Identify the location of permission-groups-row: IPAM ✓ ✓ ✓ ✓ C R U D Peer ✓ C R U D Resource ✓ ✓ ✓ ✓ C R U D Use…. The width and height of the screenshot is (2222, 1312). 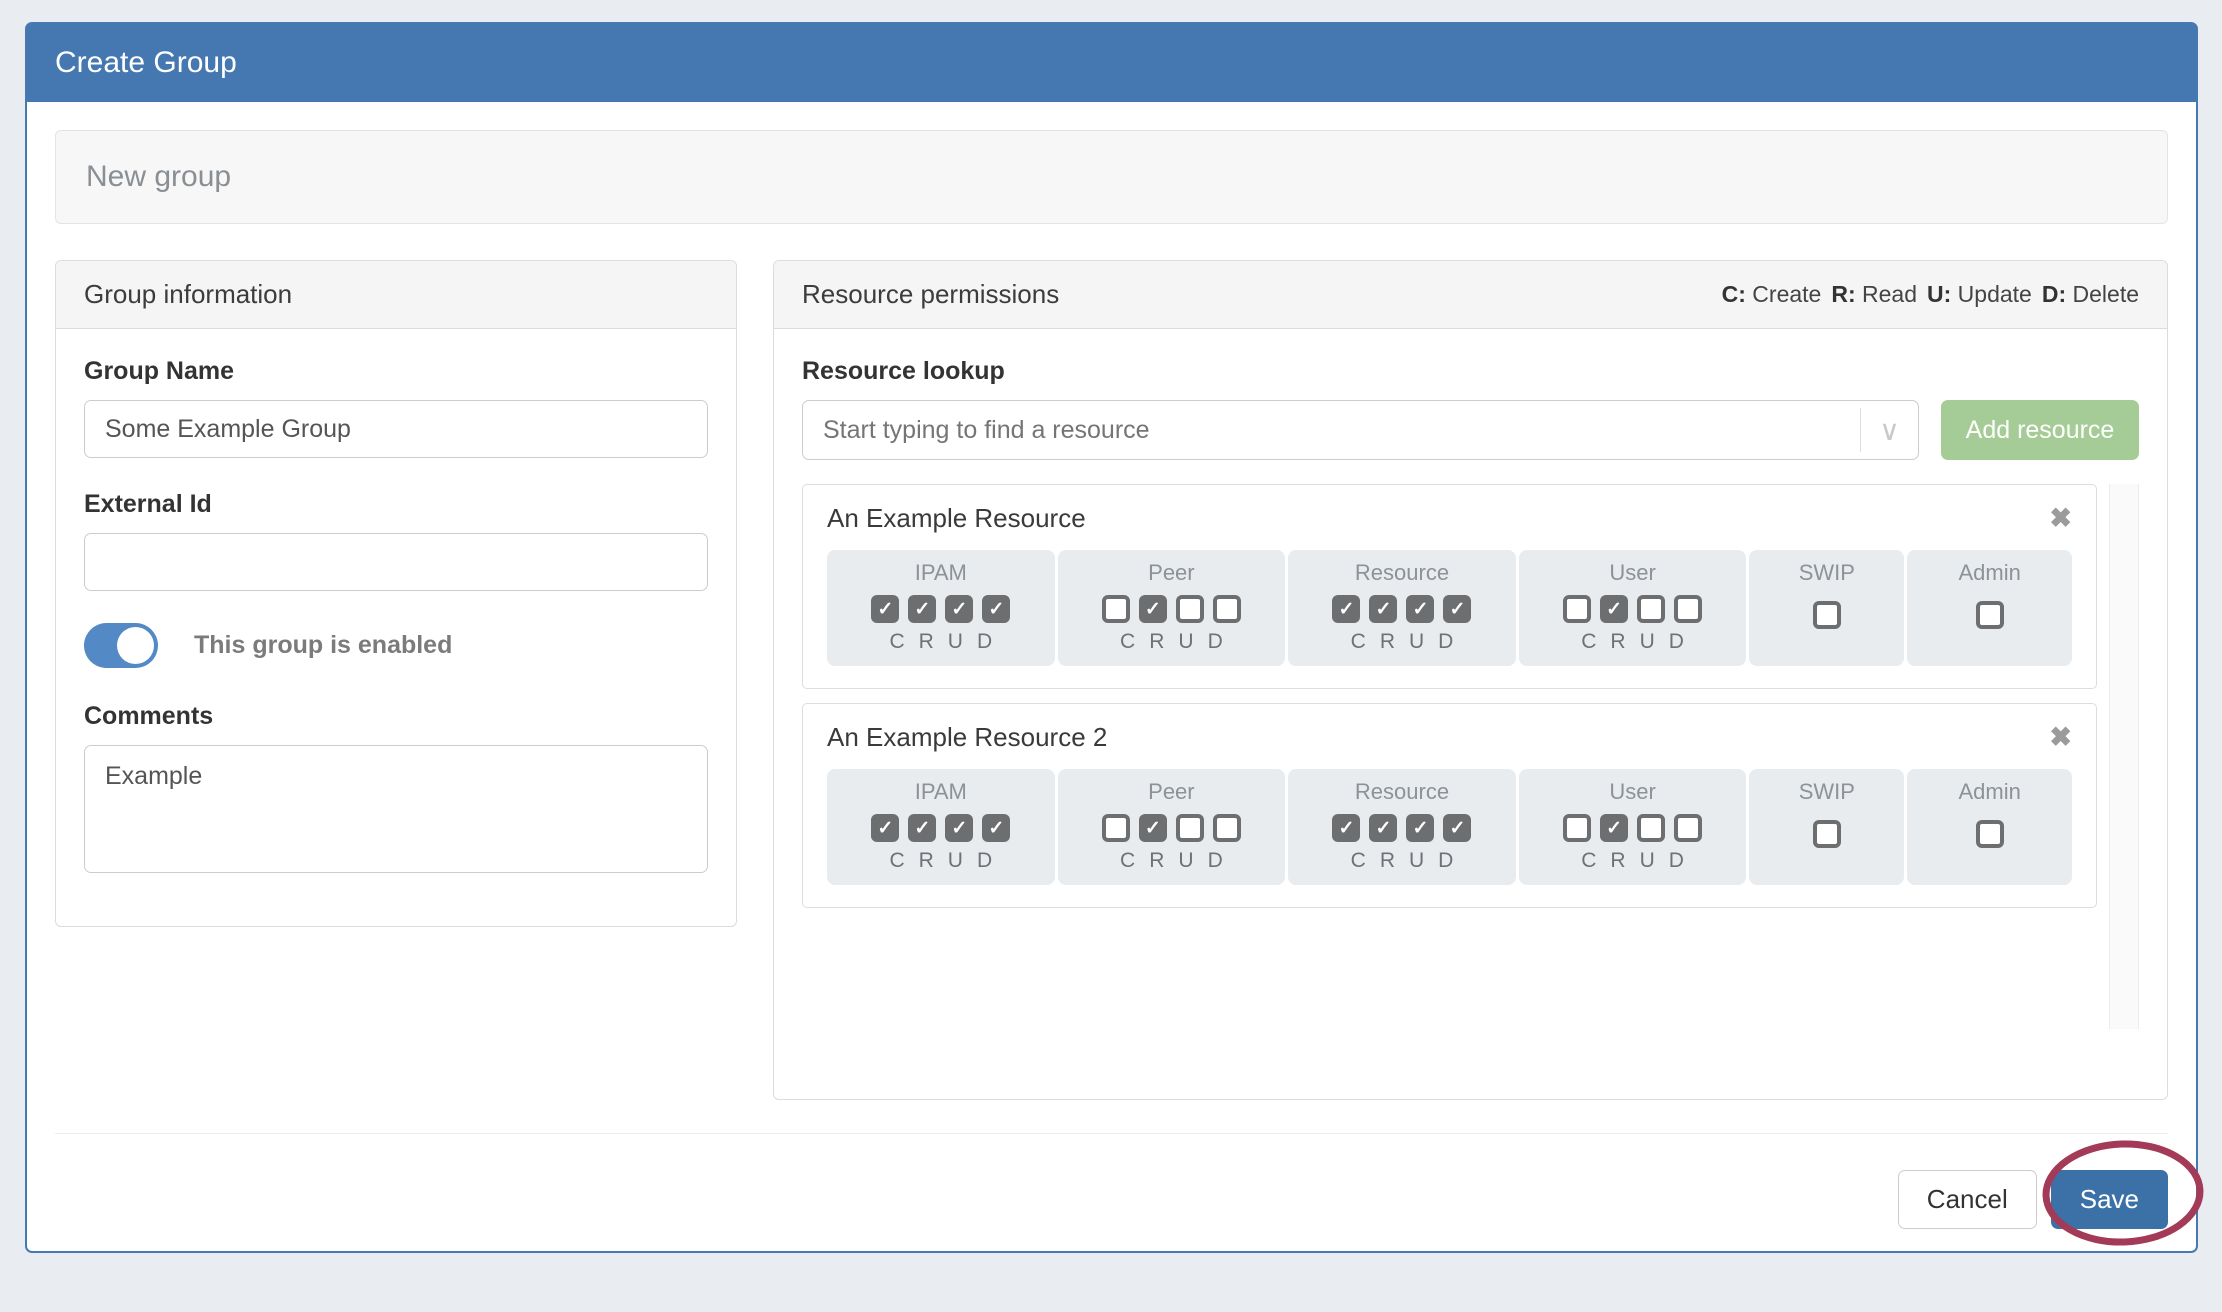
(1449, 608).